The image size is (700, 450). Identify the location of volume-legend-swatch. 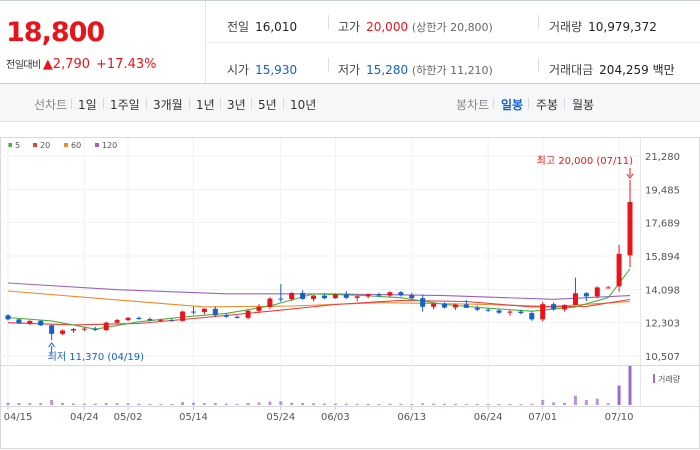
(654, 378).